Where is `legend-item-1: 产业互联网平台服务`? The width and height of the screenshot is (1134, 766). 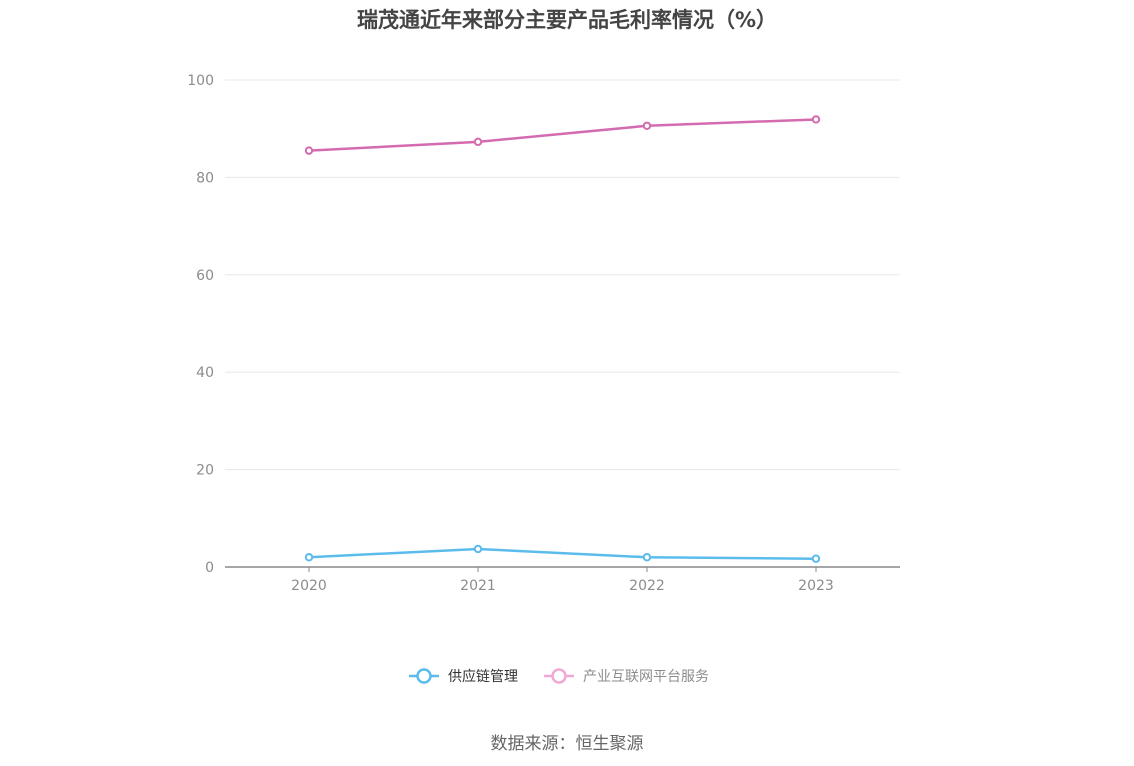
legend-item-1: 产业互联网平台服务 is located at coordinates (626, 676).